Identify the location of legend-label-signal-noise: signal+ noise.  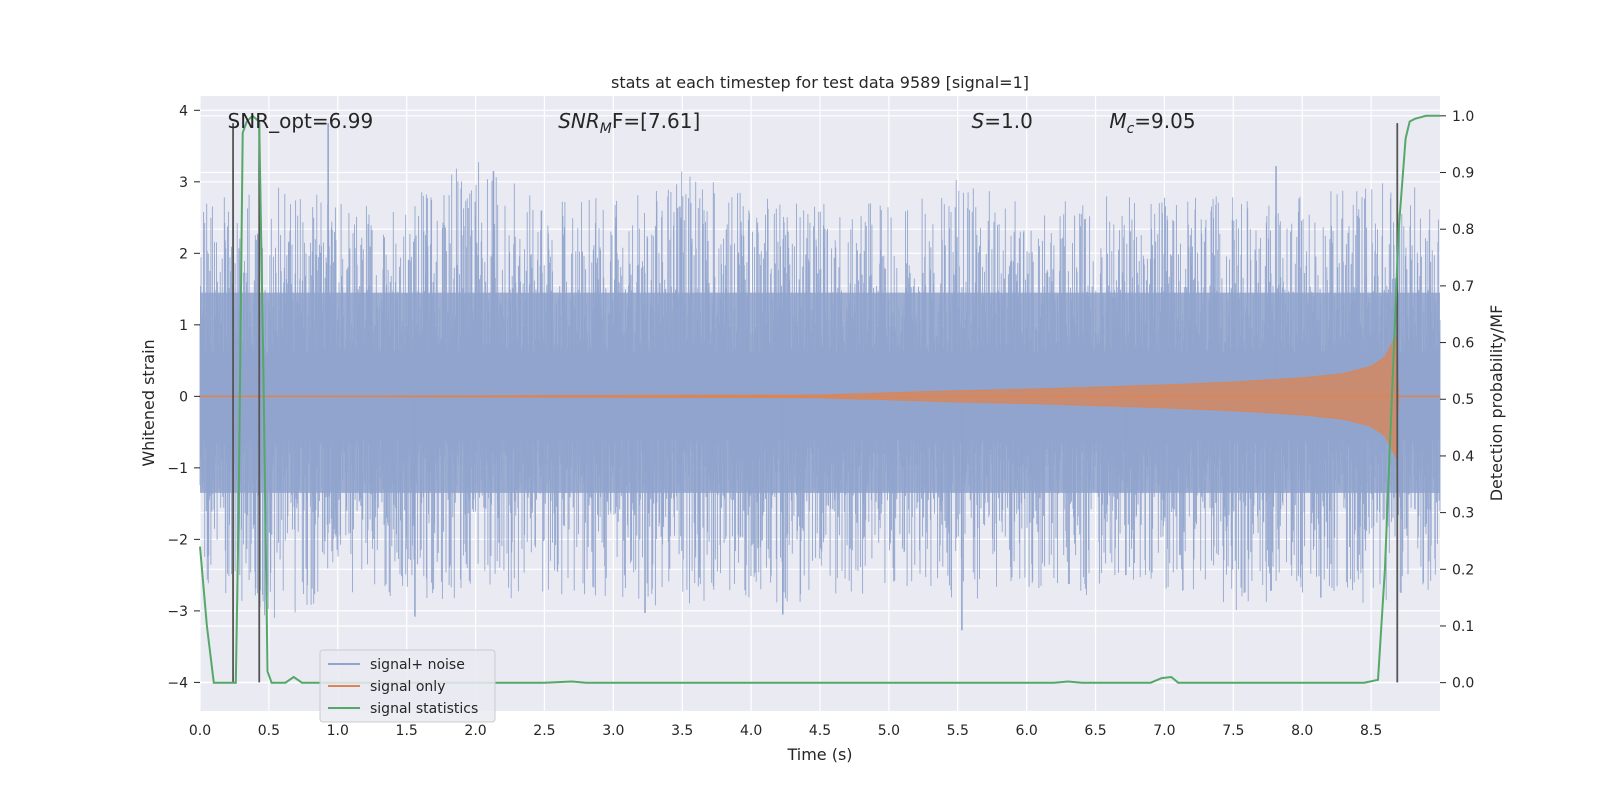
(417, 665).